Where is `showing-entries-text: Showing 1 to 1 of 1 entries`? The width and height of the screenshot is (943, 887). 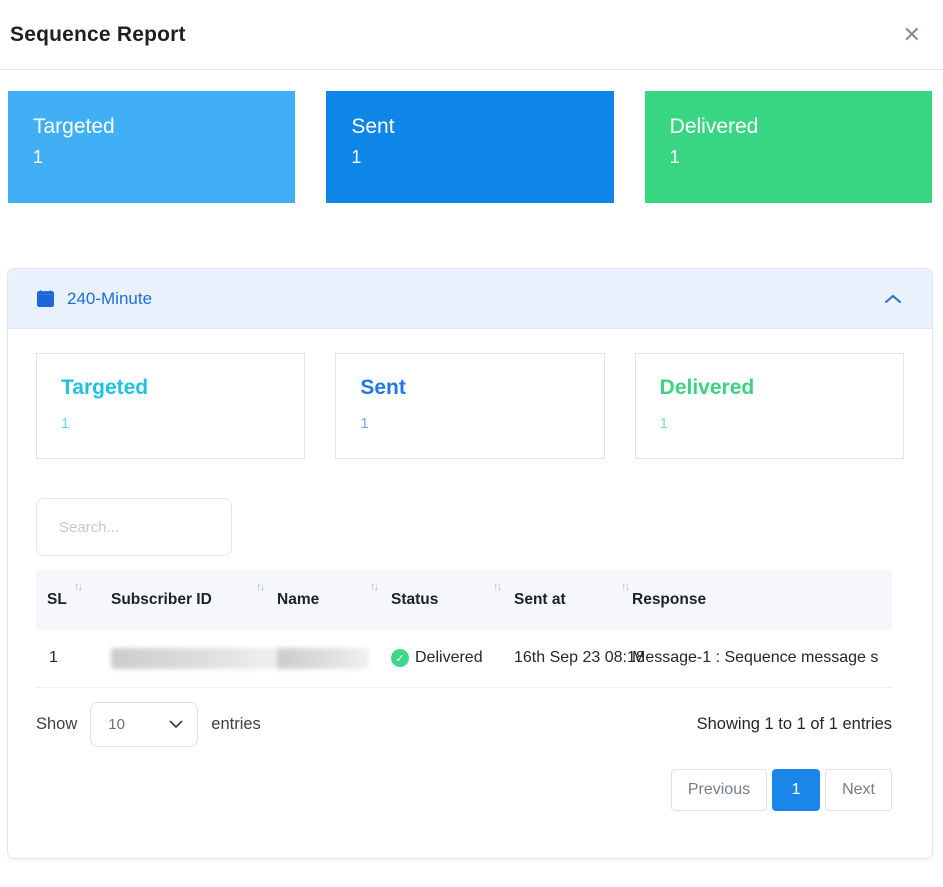 showing-entries-text: Showing 1 to 1 of 1 entries is located at coordinates (794, 723).